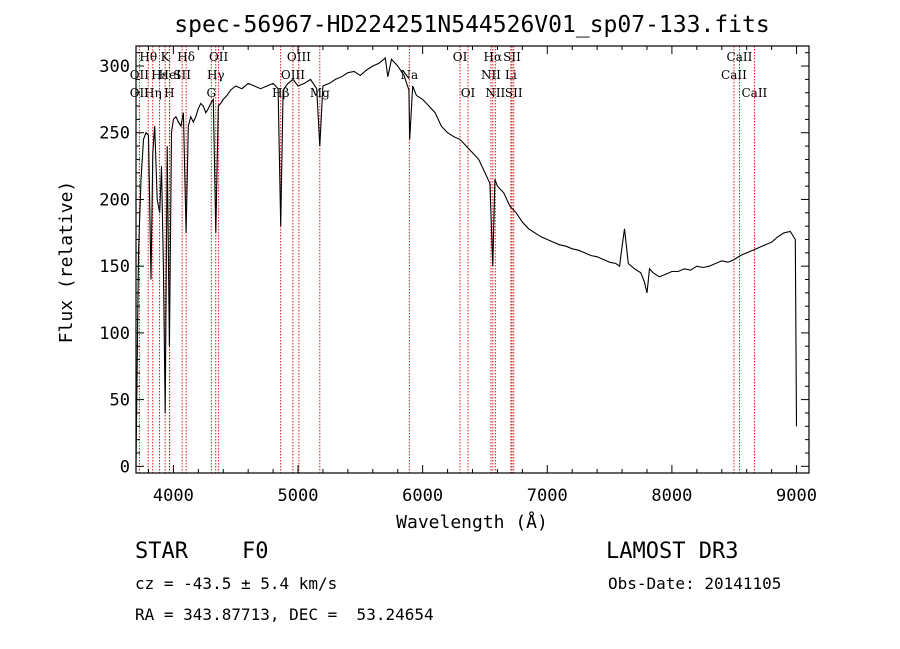 The width and height of the screenshot is (900, 649). Describe the element at coordinates (493, 57) in the screenshot. I see `spectral-line-label: Hα` at that location.